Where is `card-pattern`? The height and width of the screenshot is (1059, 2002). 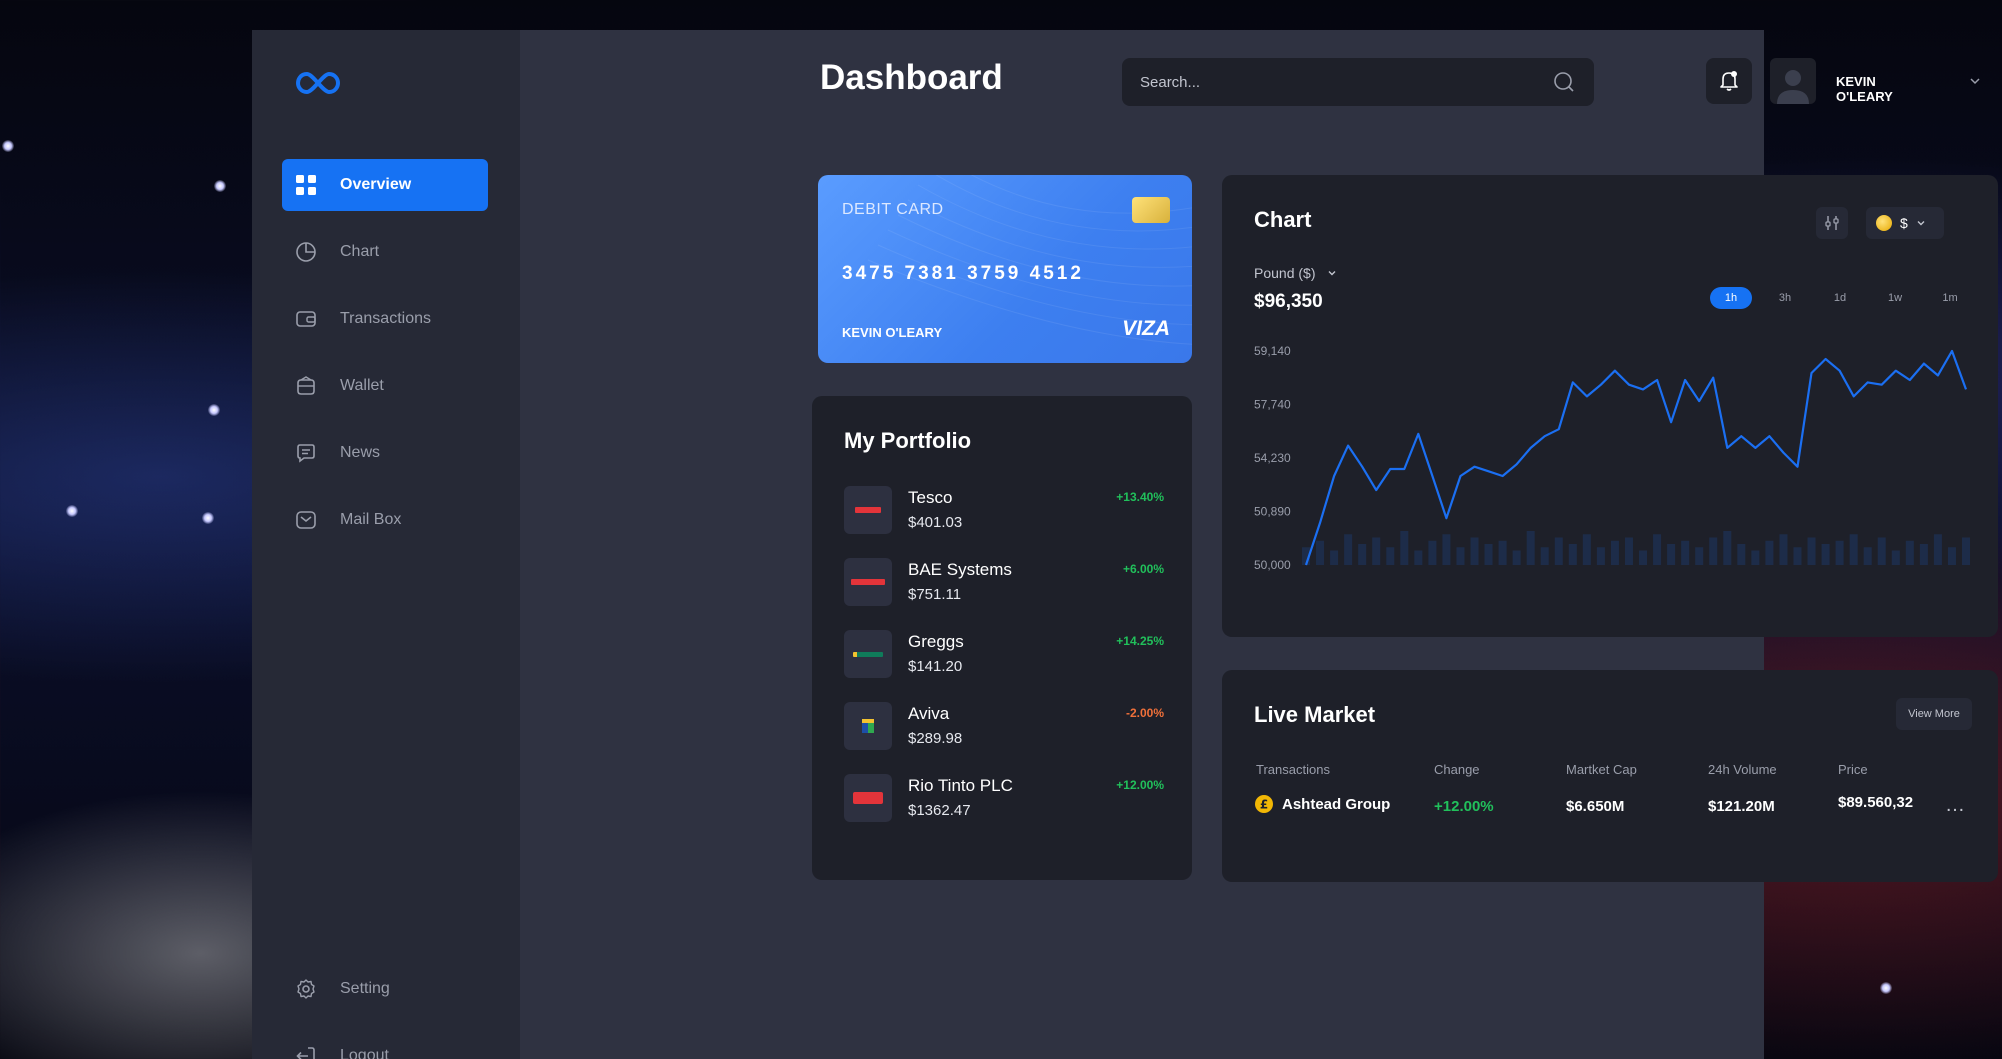
card-pattern is located at coordinates (1029, 260).